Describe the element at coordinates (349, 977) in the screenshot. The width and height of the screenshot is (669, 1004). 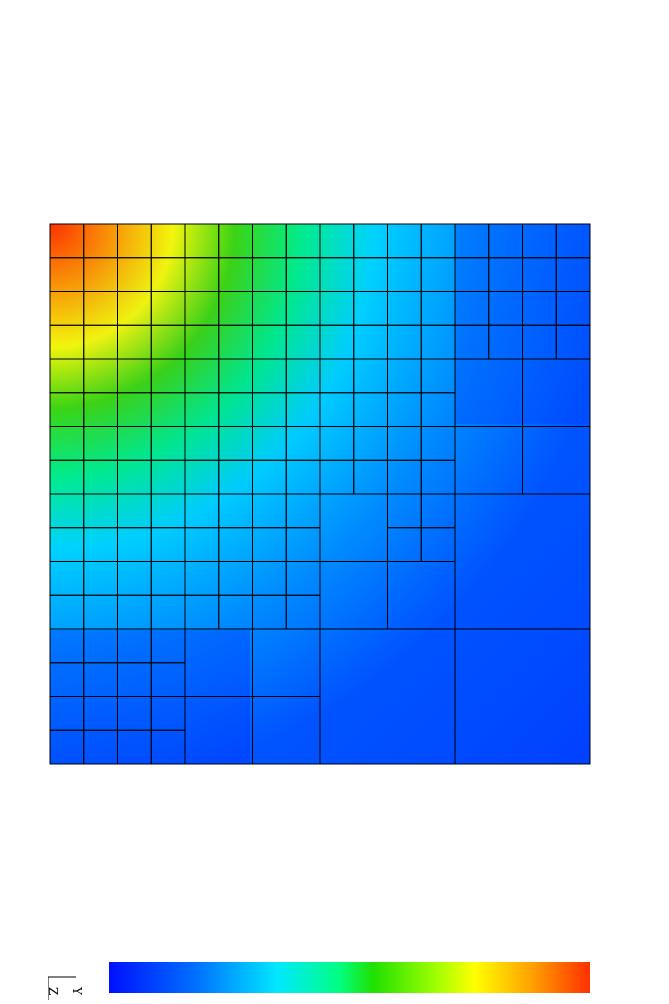
I see `colorbar` at that location.